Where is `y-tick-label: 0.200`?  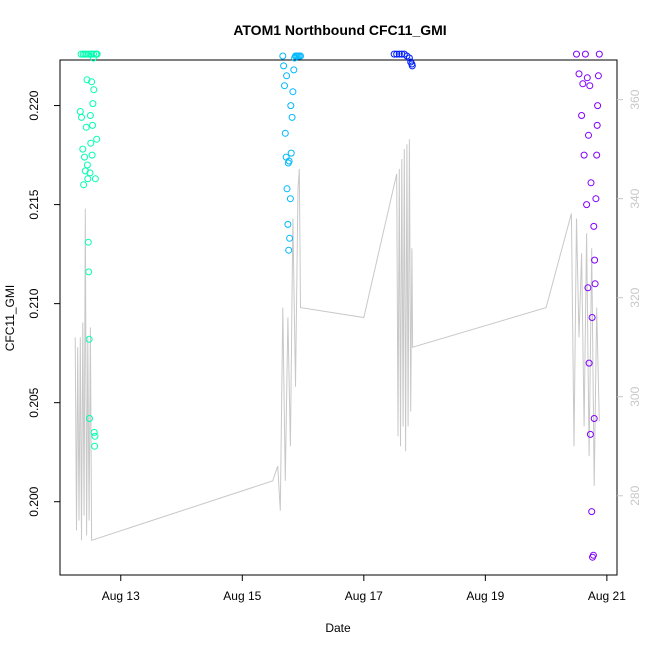
y-tick-label: 0.200 is located at coordinates (34, 501).